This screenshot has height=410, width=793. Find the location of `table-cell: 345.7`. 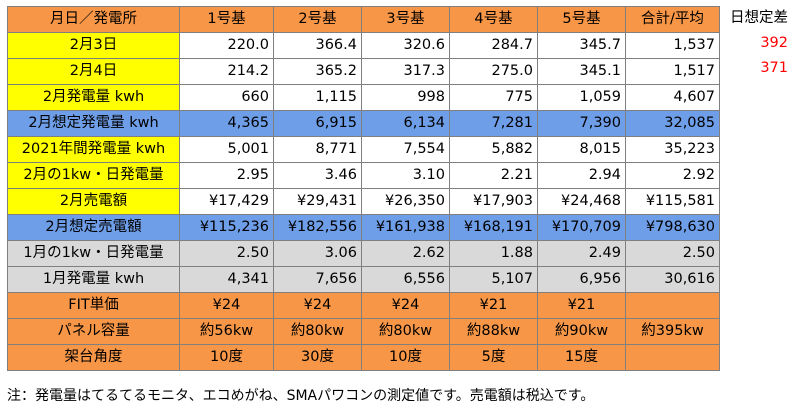

table-cell: 345.7 is located at coordinates (581, 45).